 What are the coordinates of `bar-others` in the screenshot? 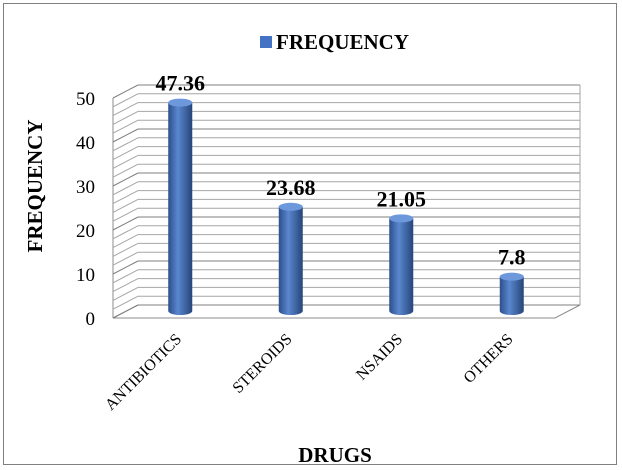 It's located at (511, 293).